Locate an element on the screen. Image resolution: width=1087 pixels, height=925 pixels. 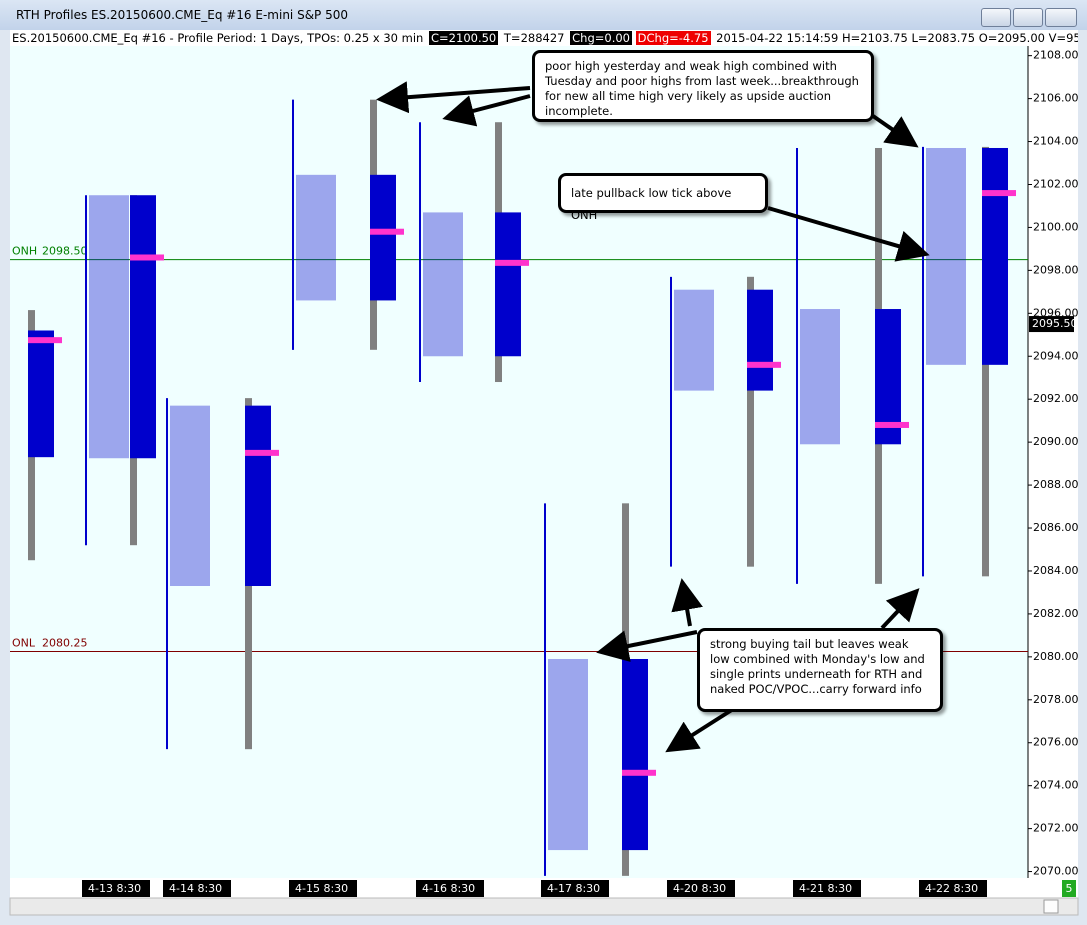
minimize-button is located at coordinates (996, 17).